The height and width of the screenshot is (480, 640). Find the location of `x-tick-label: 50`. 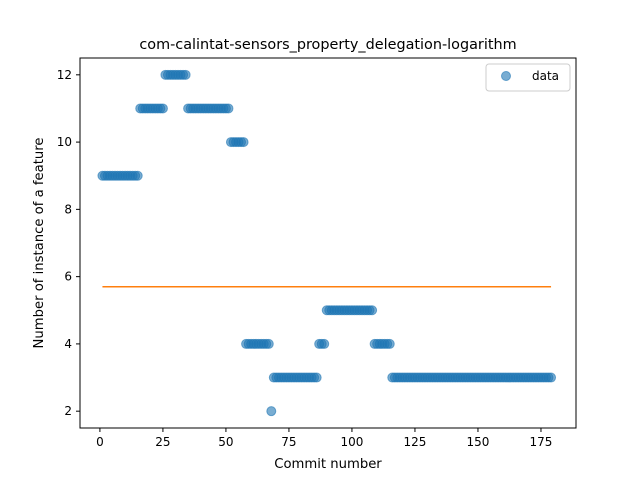

x-tick-label: 50 is located at coordinates (225, 442).